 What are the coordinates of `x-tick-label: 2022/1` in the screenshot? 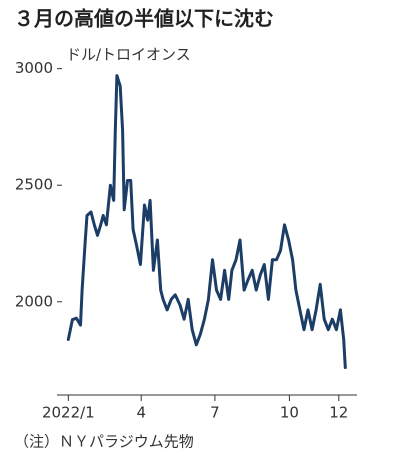 It's located at (68, 413).